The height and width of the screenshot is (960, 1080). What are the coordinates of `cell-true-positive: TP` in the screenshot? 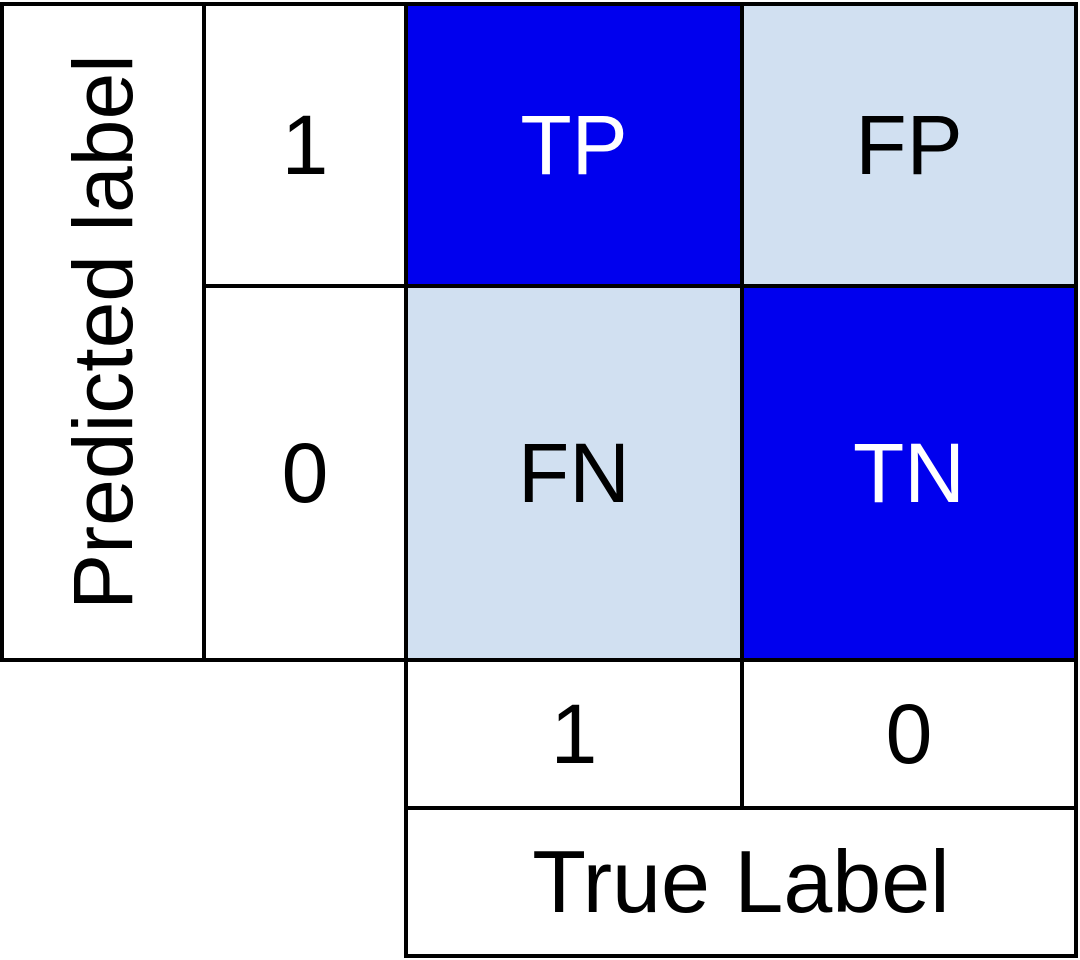 It's located at (574, 145).